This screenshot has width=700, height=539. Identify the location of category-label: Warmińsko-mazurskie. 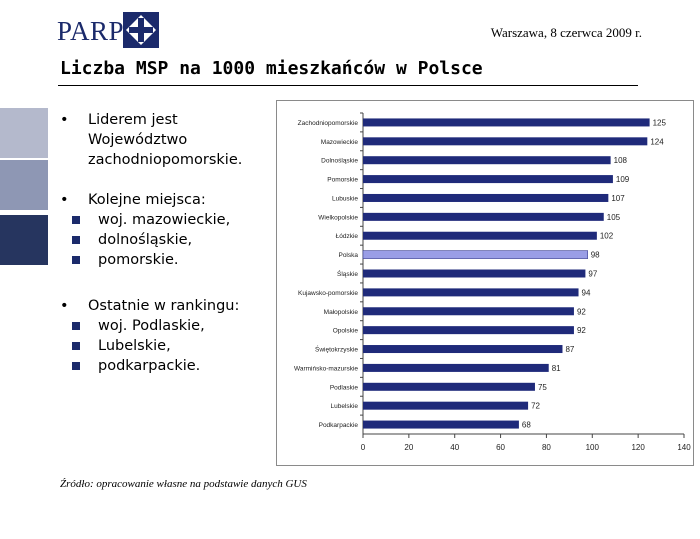
(326, 368).